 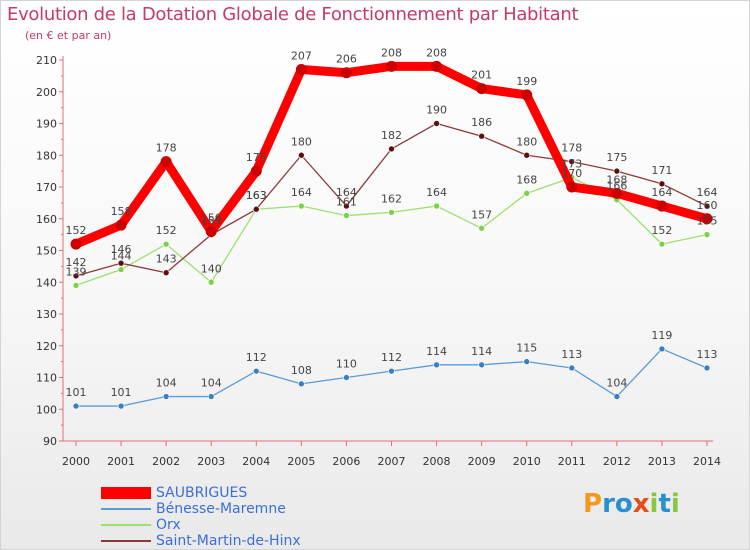 I want to click on data-label: 139, so click(x=76, y=271).